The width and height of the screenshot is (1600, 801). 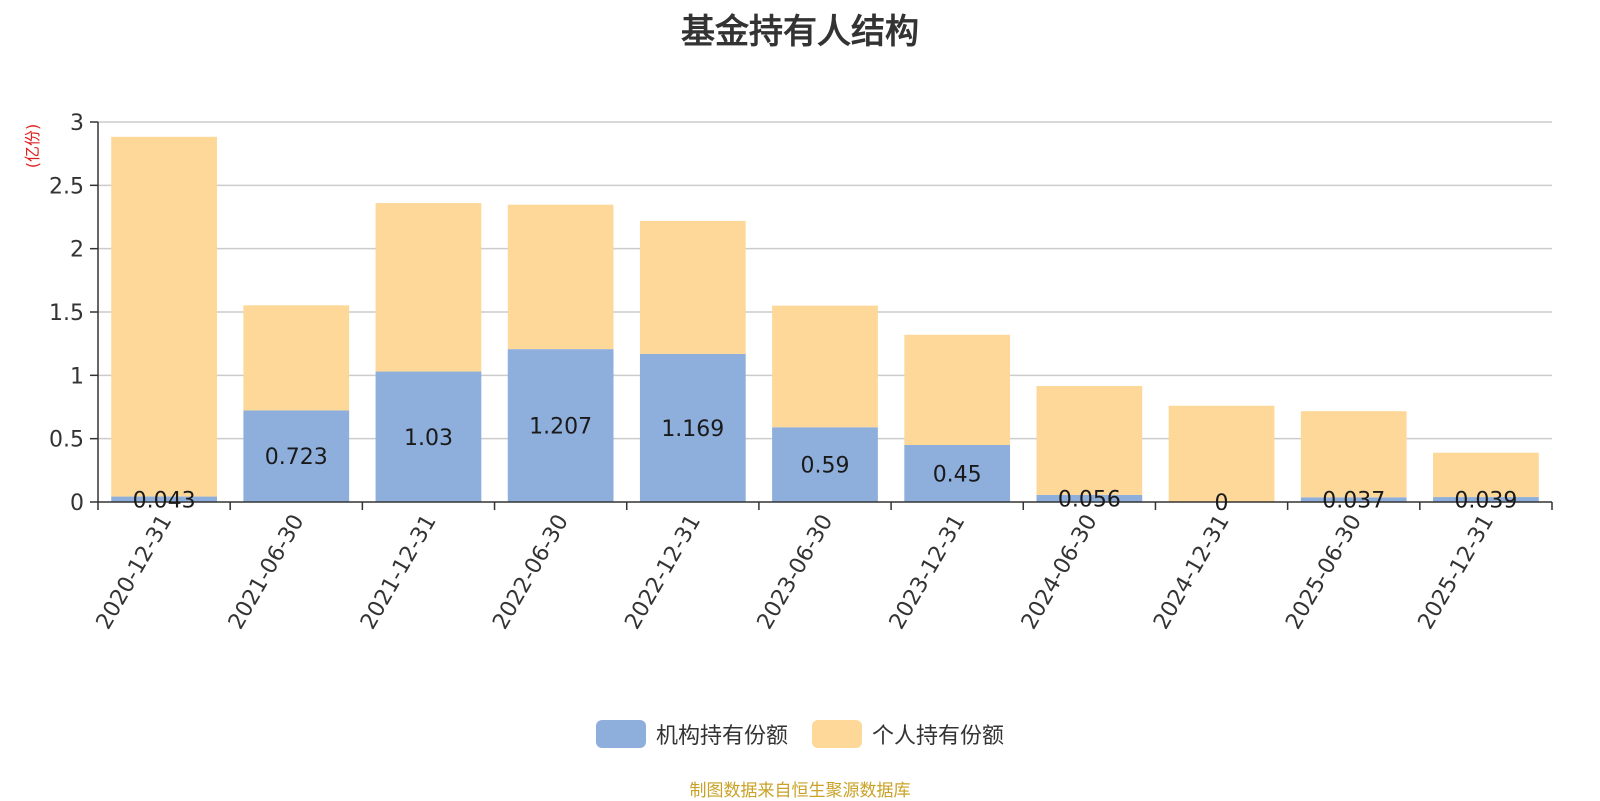 What do you see at coordinates (77, 376) in the screenshot?
I see `y-tick-label: 1` at bounding box center [77, 376].